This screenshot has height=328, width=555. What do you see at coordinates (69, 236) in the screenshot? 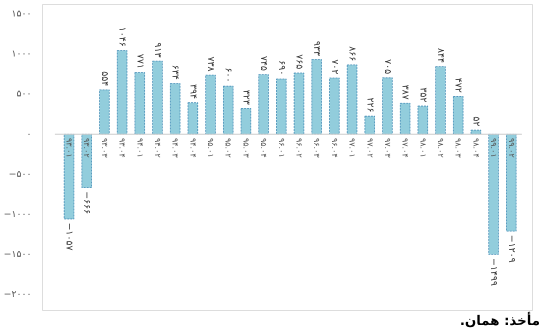
I see `data-label: −۱۰۵۷` at bounding box center [69, 236].